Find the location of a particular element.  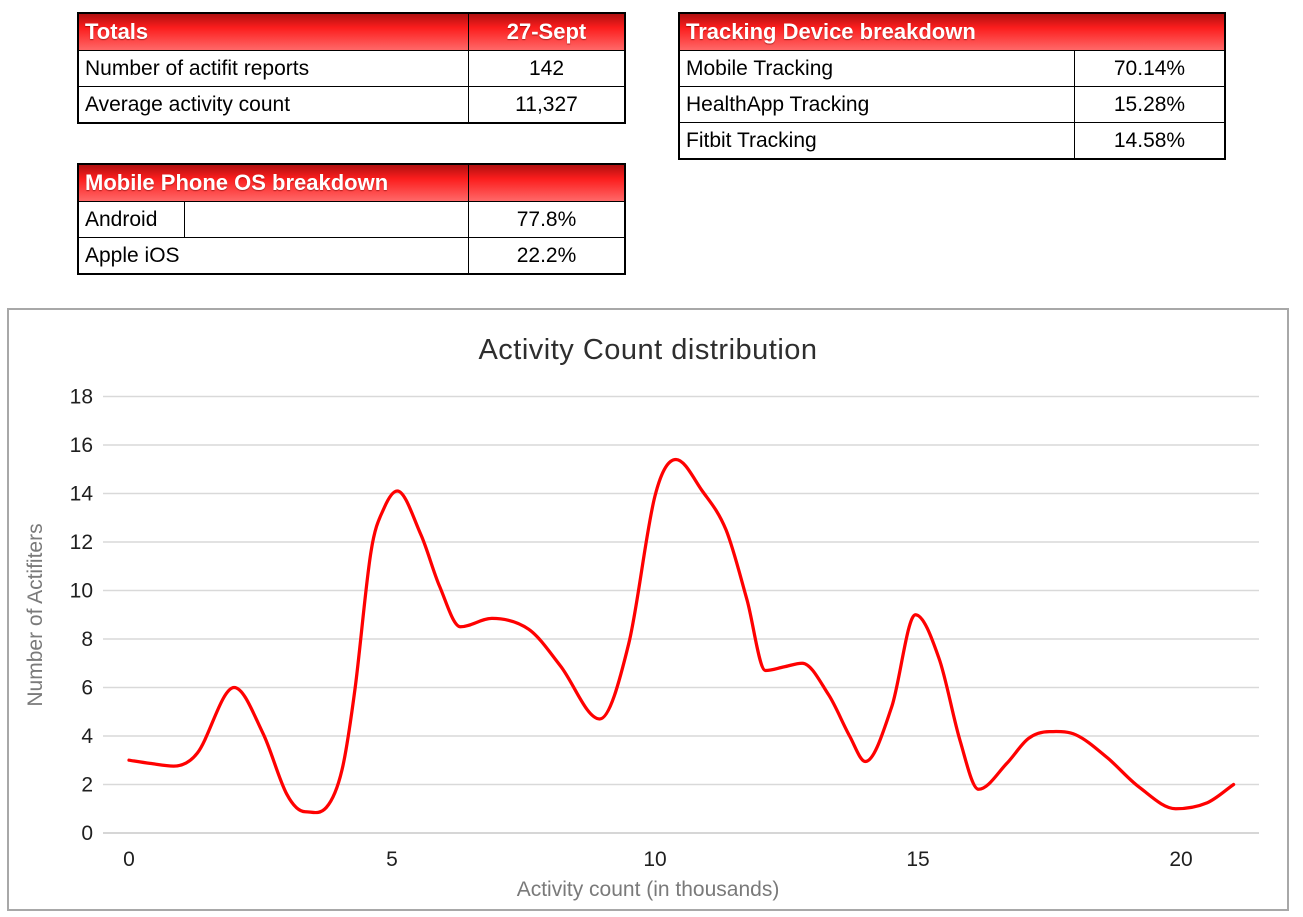

os-row-android-label: Android is located at coordinates (274, 219).